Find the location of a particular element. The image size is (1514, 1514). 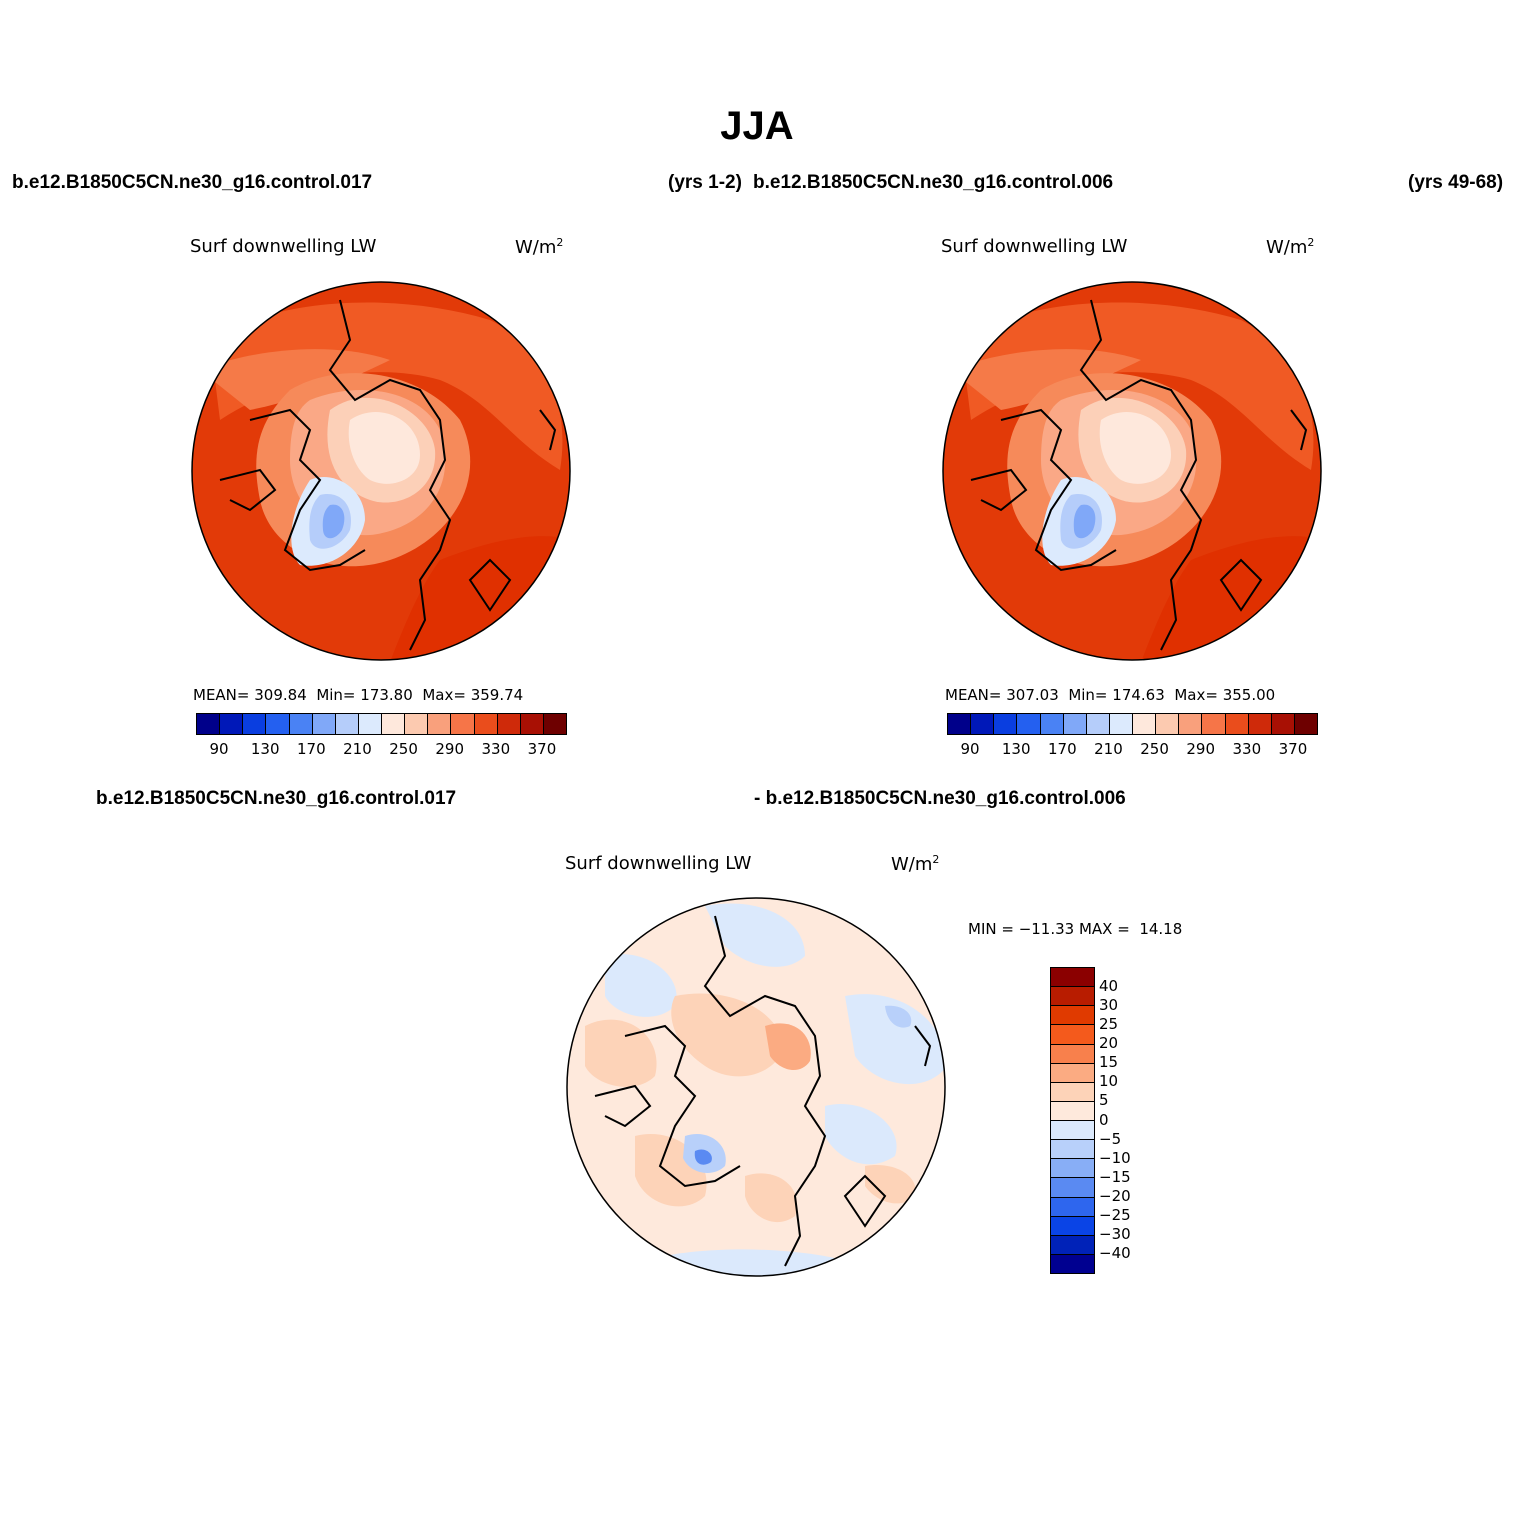

bottom-run-b-label: - b.e12.B1850C5CN.ne30_g16.control.006 is located at coordinates (940, 798).